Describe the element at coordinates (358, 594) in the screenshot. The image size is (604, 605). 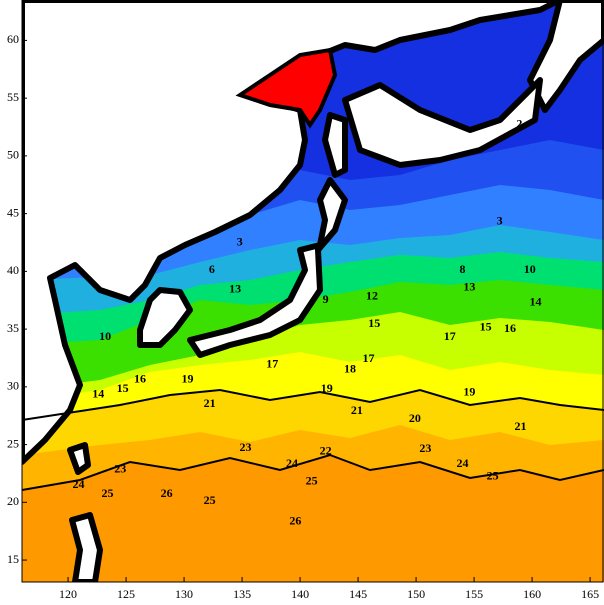
I see `x-tick-label: 145` at that location.